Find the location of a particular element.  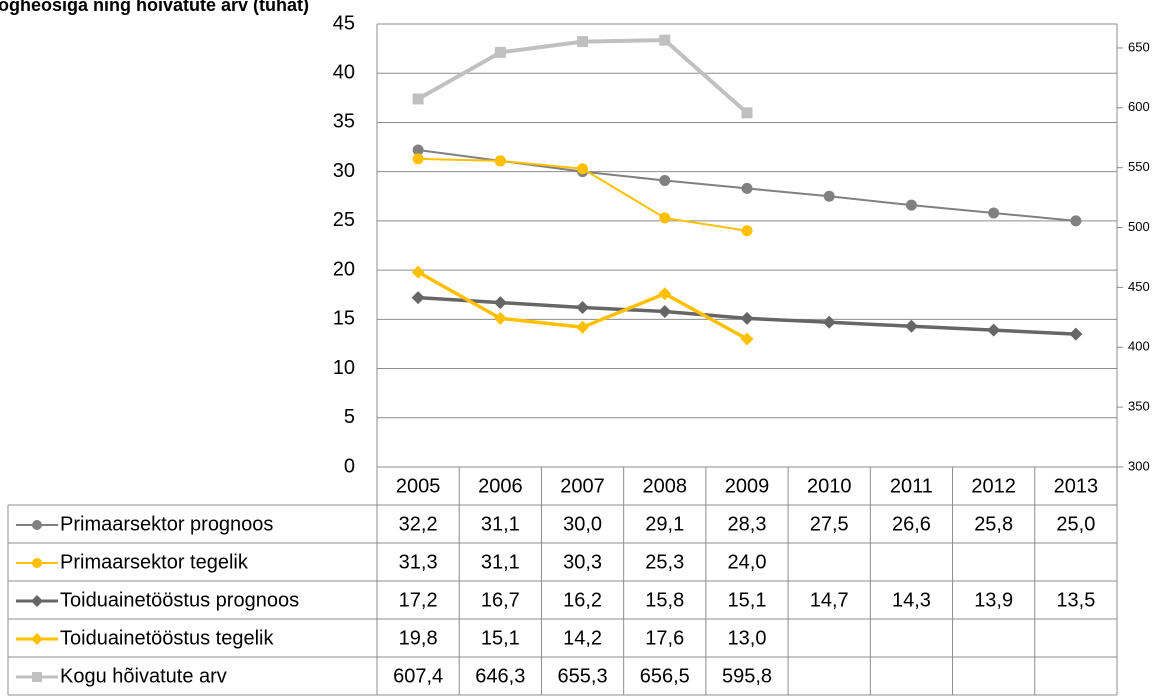

legend-label: Primaarsektor prognoos is located at coordinates (166, 524).